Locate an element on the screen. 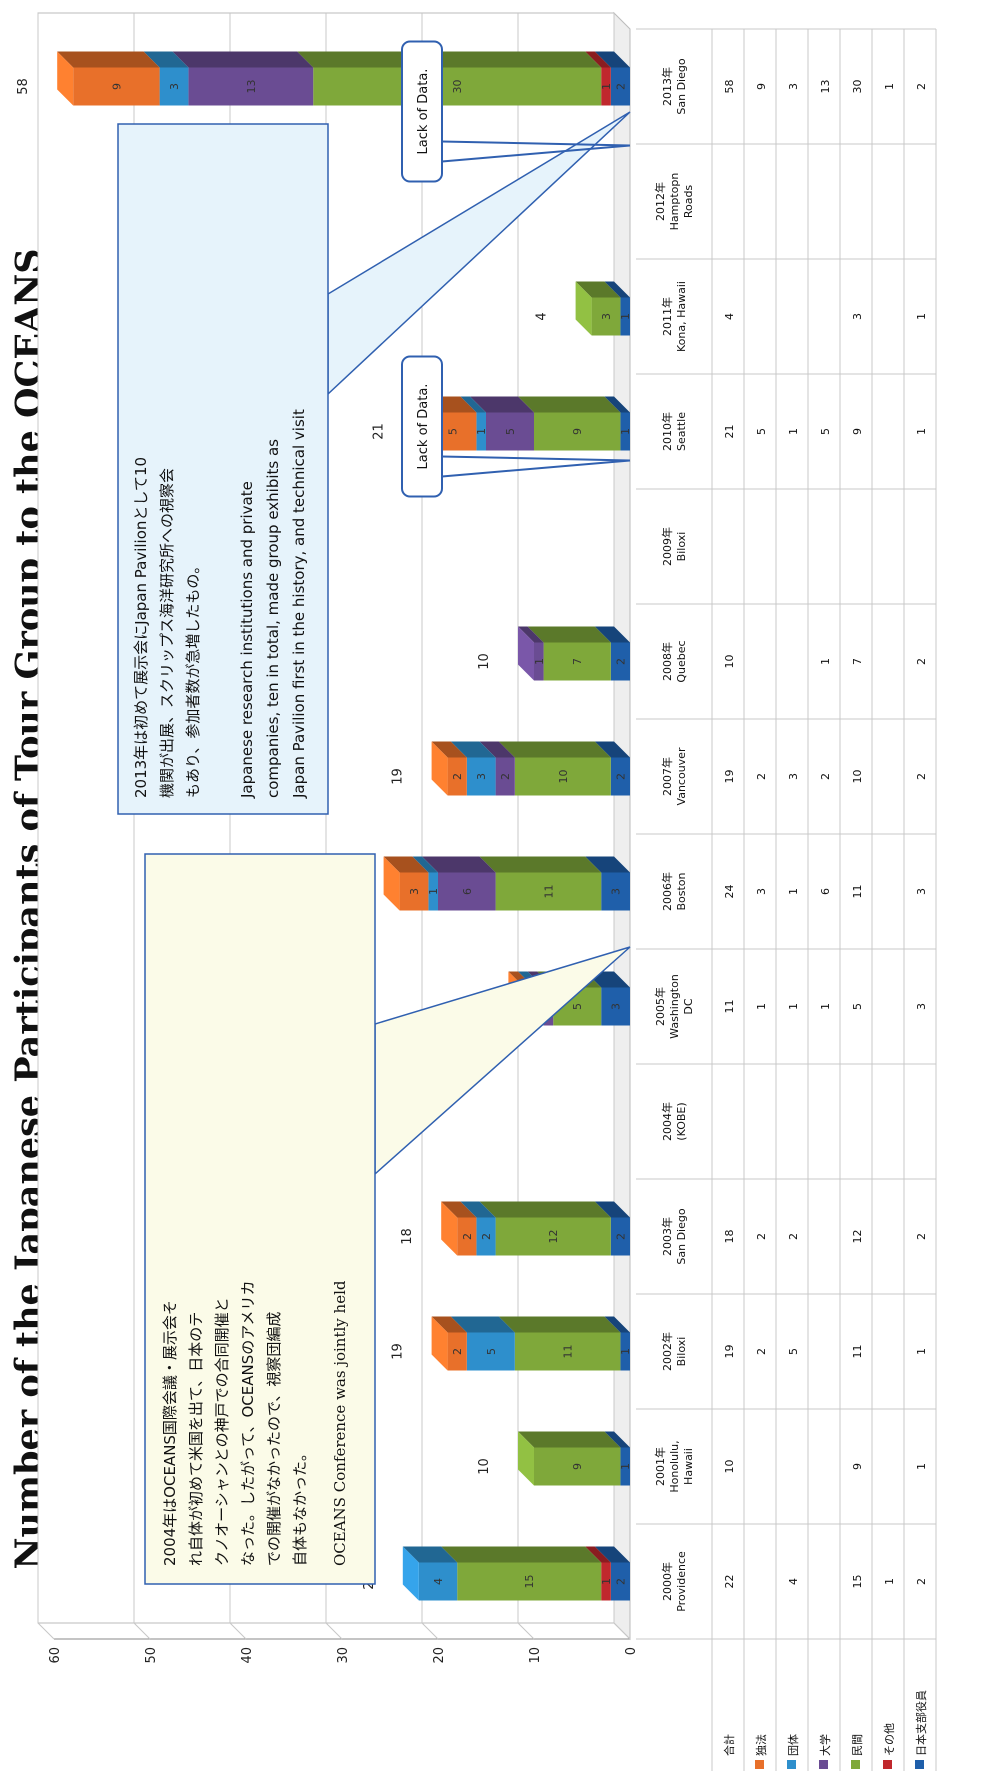 This screenshot has height=1789, width=1004. floor is located at coordinates (622, 826).